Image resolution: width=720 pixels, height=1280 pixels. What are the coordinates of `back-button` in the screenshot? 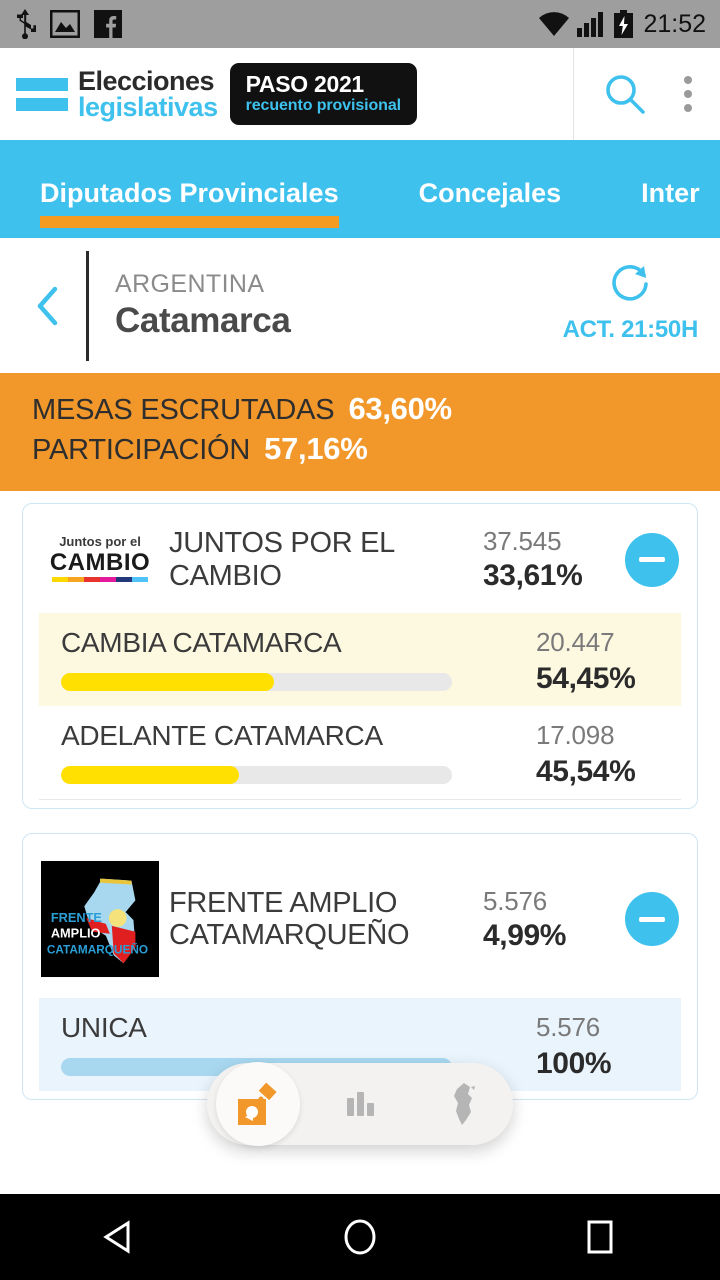 It's located at (48, 306).